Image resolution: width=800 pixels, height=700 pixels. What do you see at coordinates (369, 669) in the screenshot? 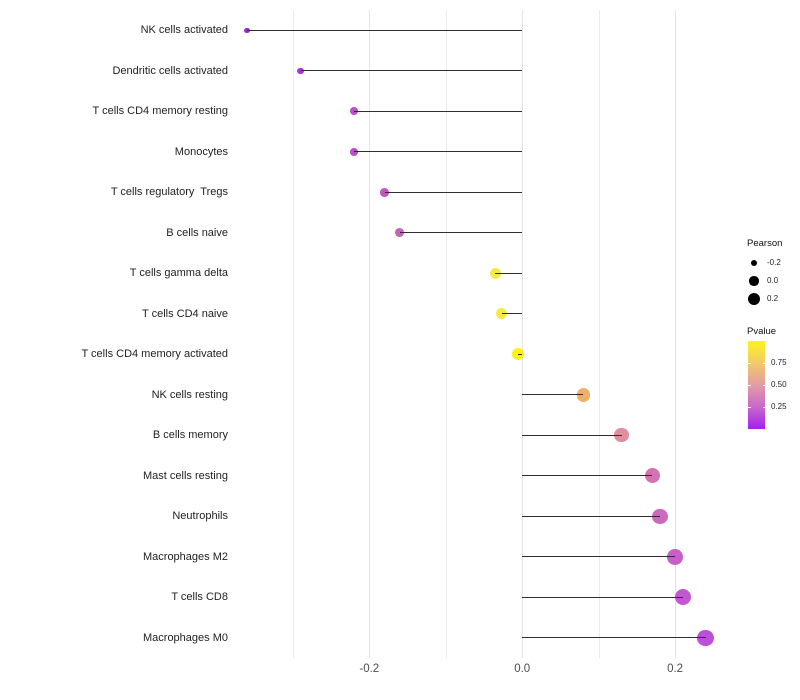
I see `x-axis-tick-label: -0.2` at bounding box center [369, 669].